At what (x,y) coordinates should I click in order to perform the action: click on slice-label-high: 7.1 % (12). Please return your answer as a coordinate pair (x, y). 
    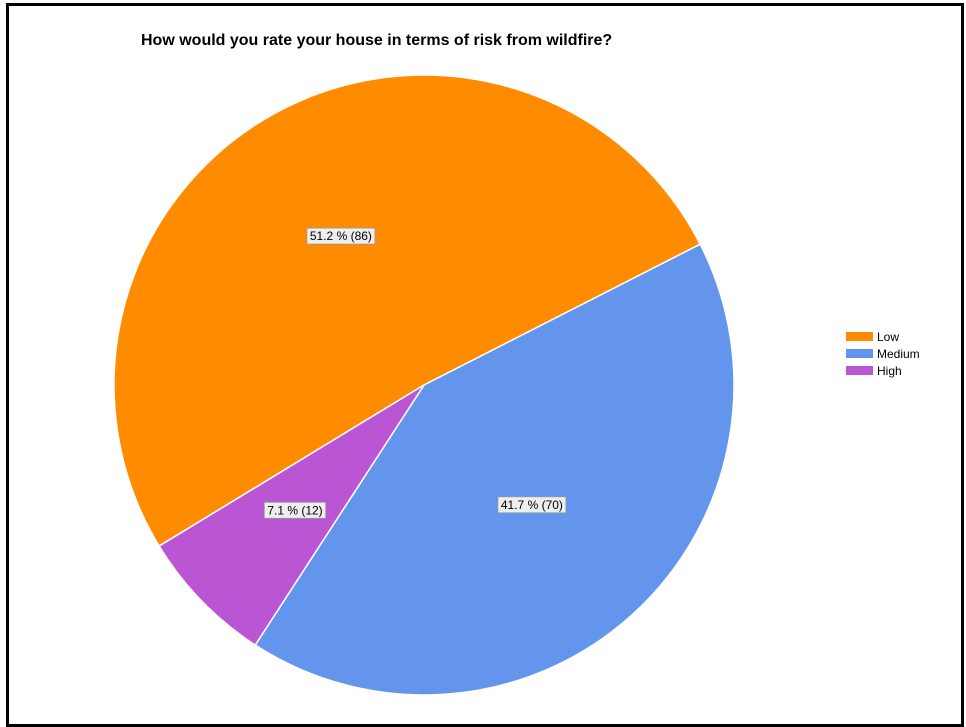
    Looking at the image, I should click on (295, 510).